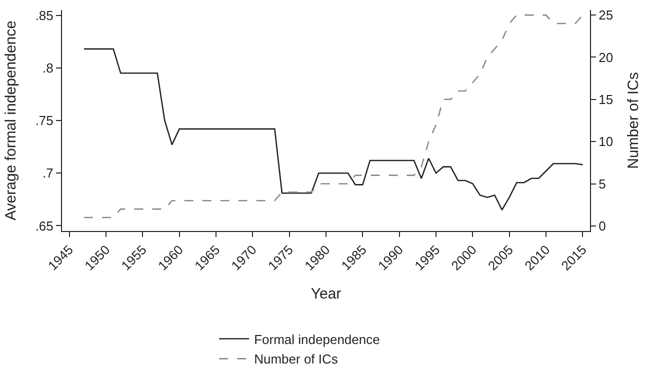  Describe the element at coordinates (48, 68) in the screenshot. I see `y-tick-label: .8` at that location.